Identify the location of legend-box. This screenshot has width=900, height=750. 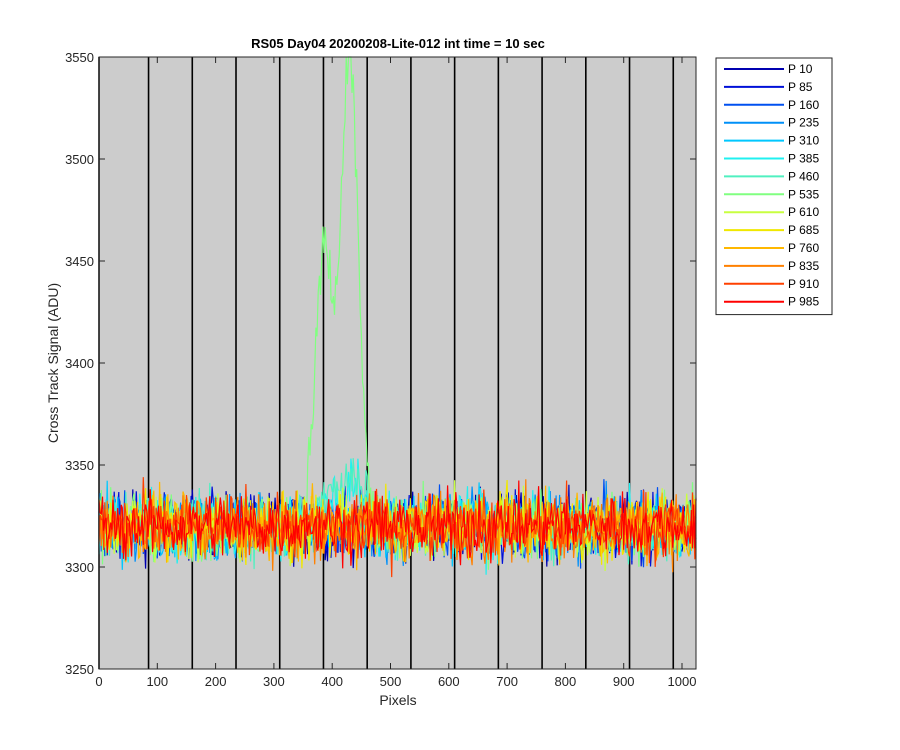
(774, 186).